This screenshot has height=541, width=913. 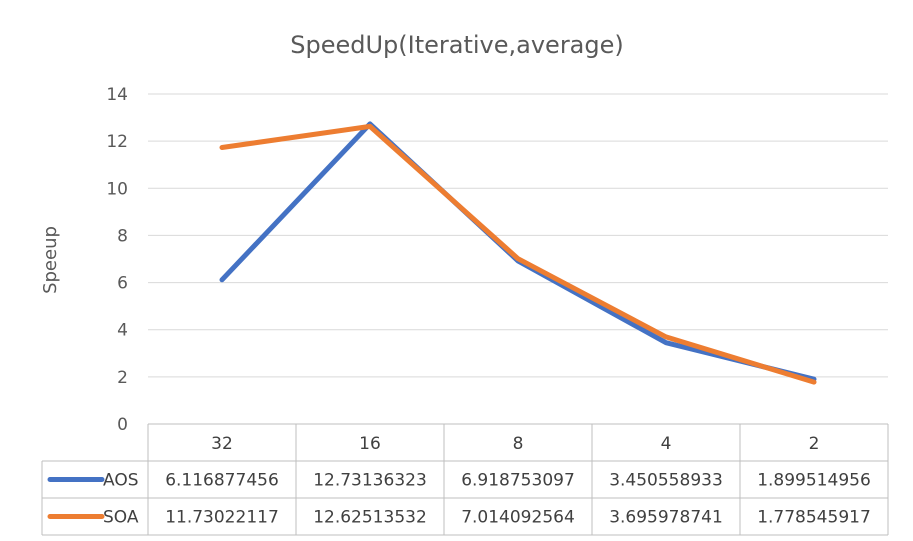 I want to click on x-tick-label: 2, so click(x=814, y=444).